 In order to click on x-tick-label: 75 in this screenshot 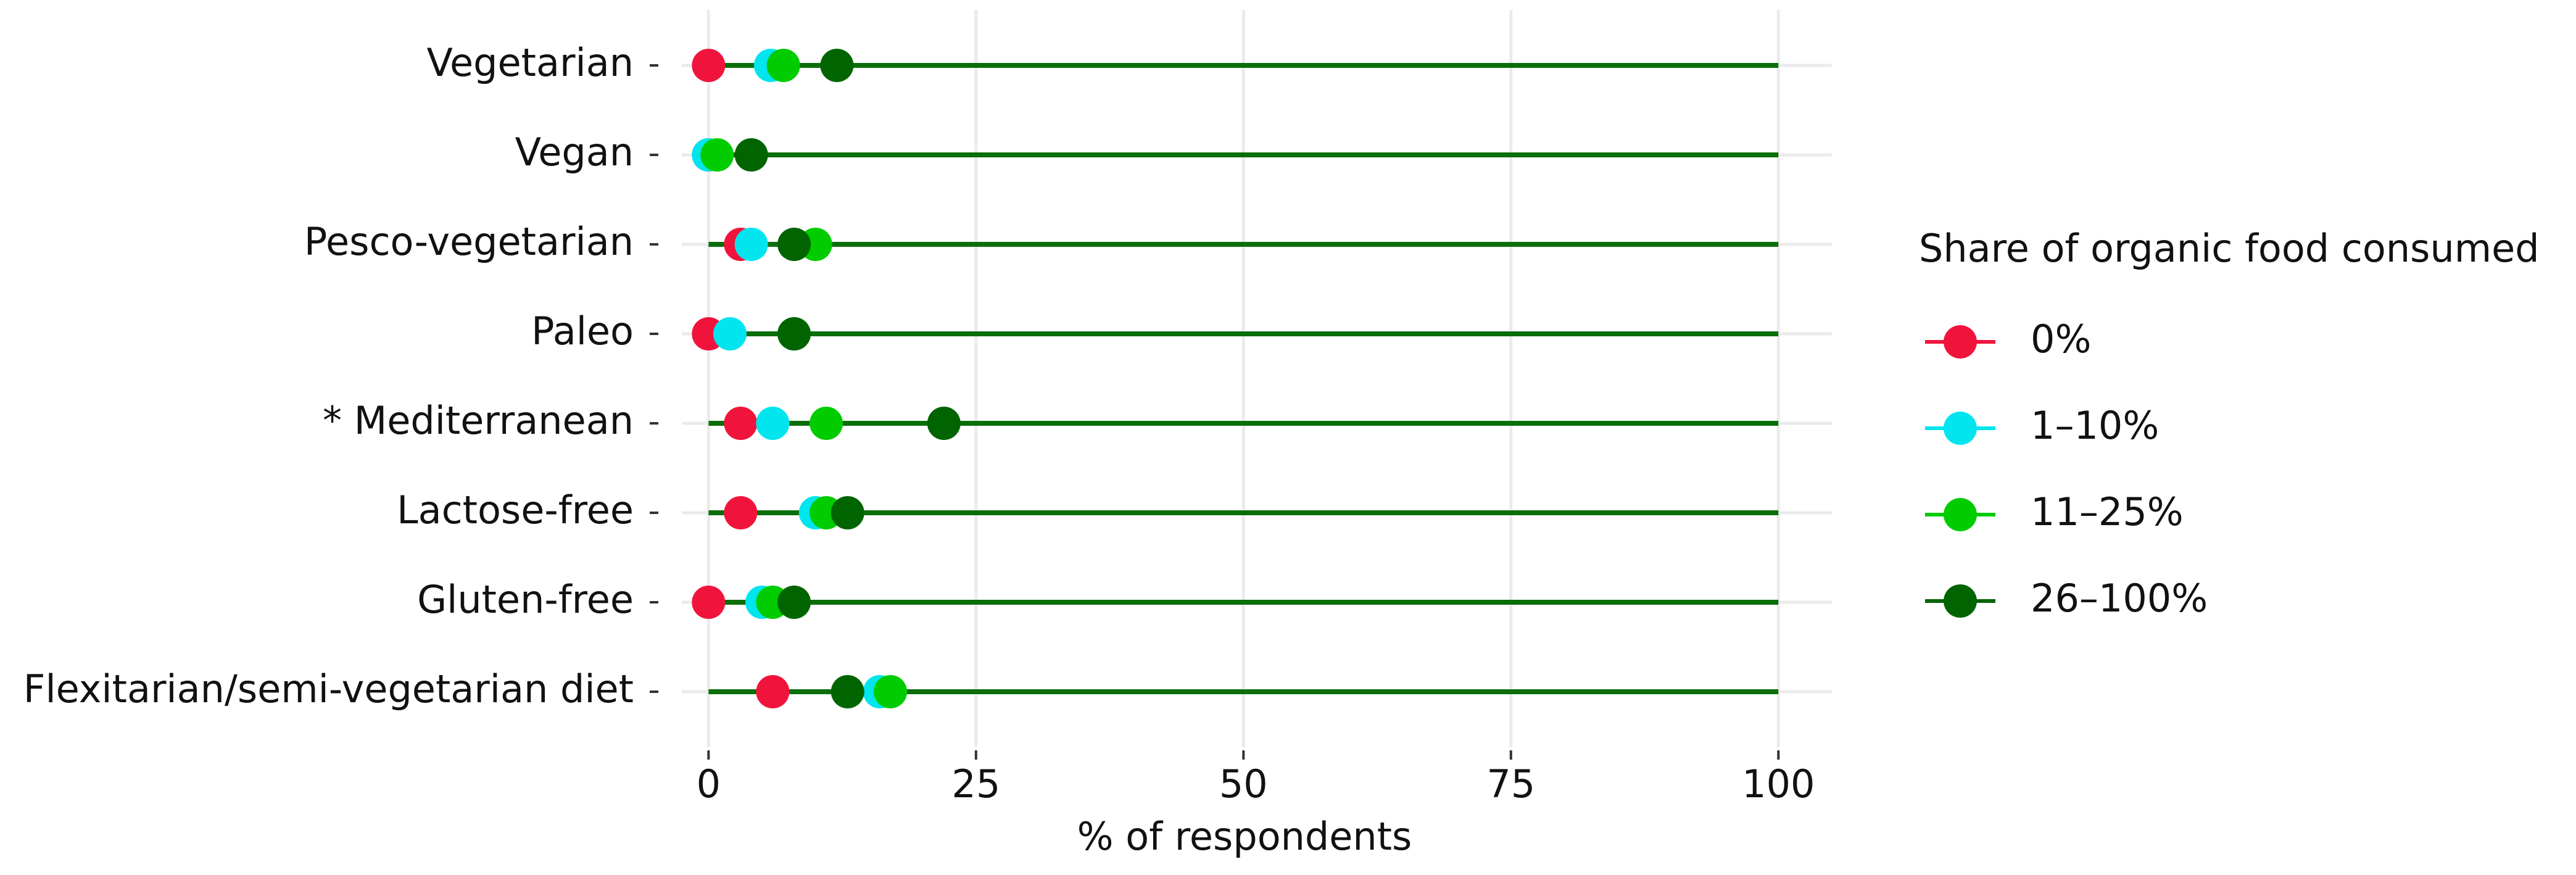, I will do `click(1511, 784)`.